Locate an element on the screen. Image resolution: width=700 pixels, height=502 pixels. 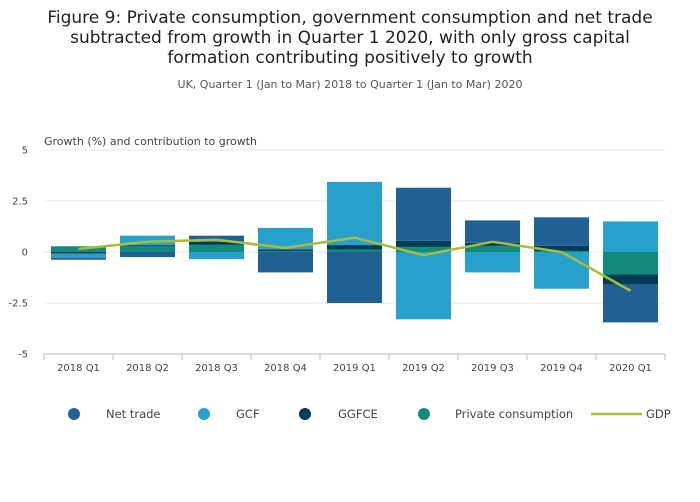
y-tick-label: -5 is located at coordinates (23, 355).